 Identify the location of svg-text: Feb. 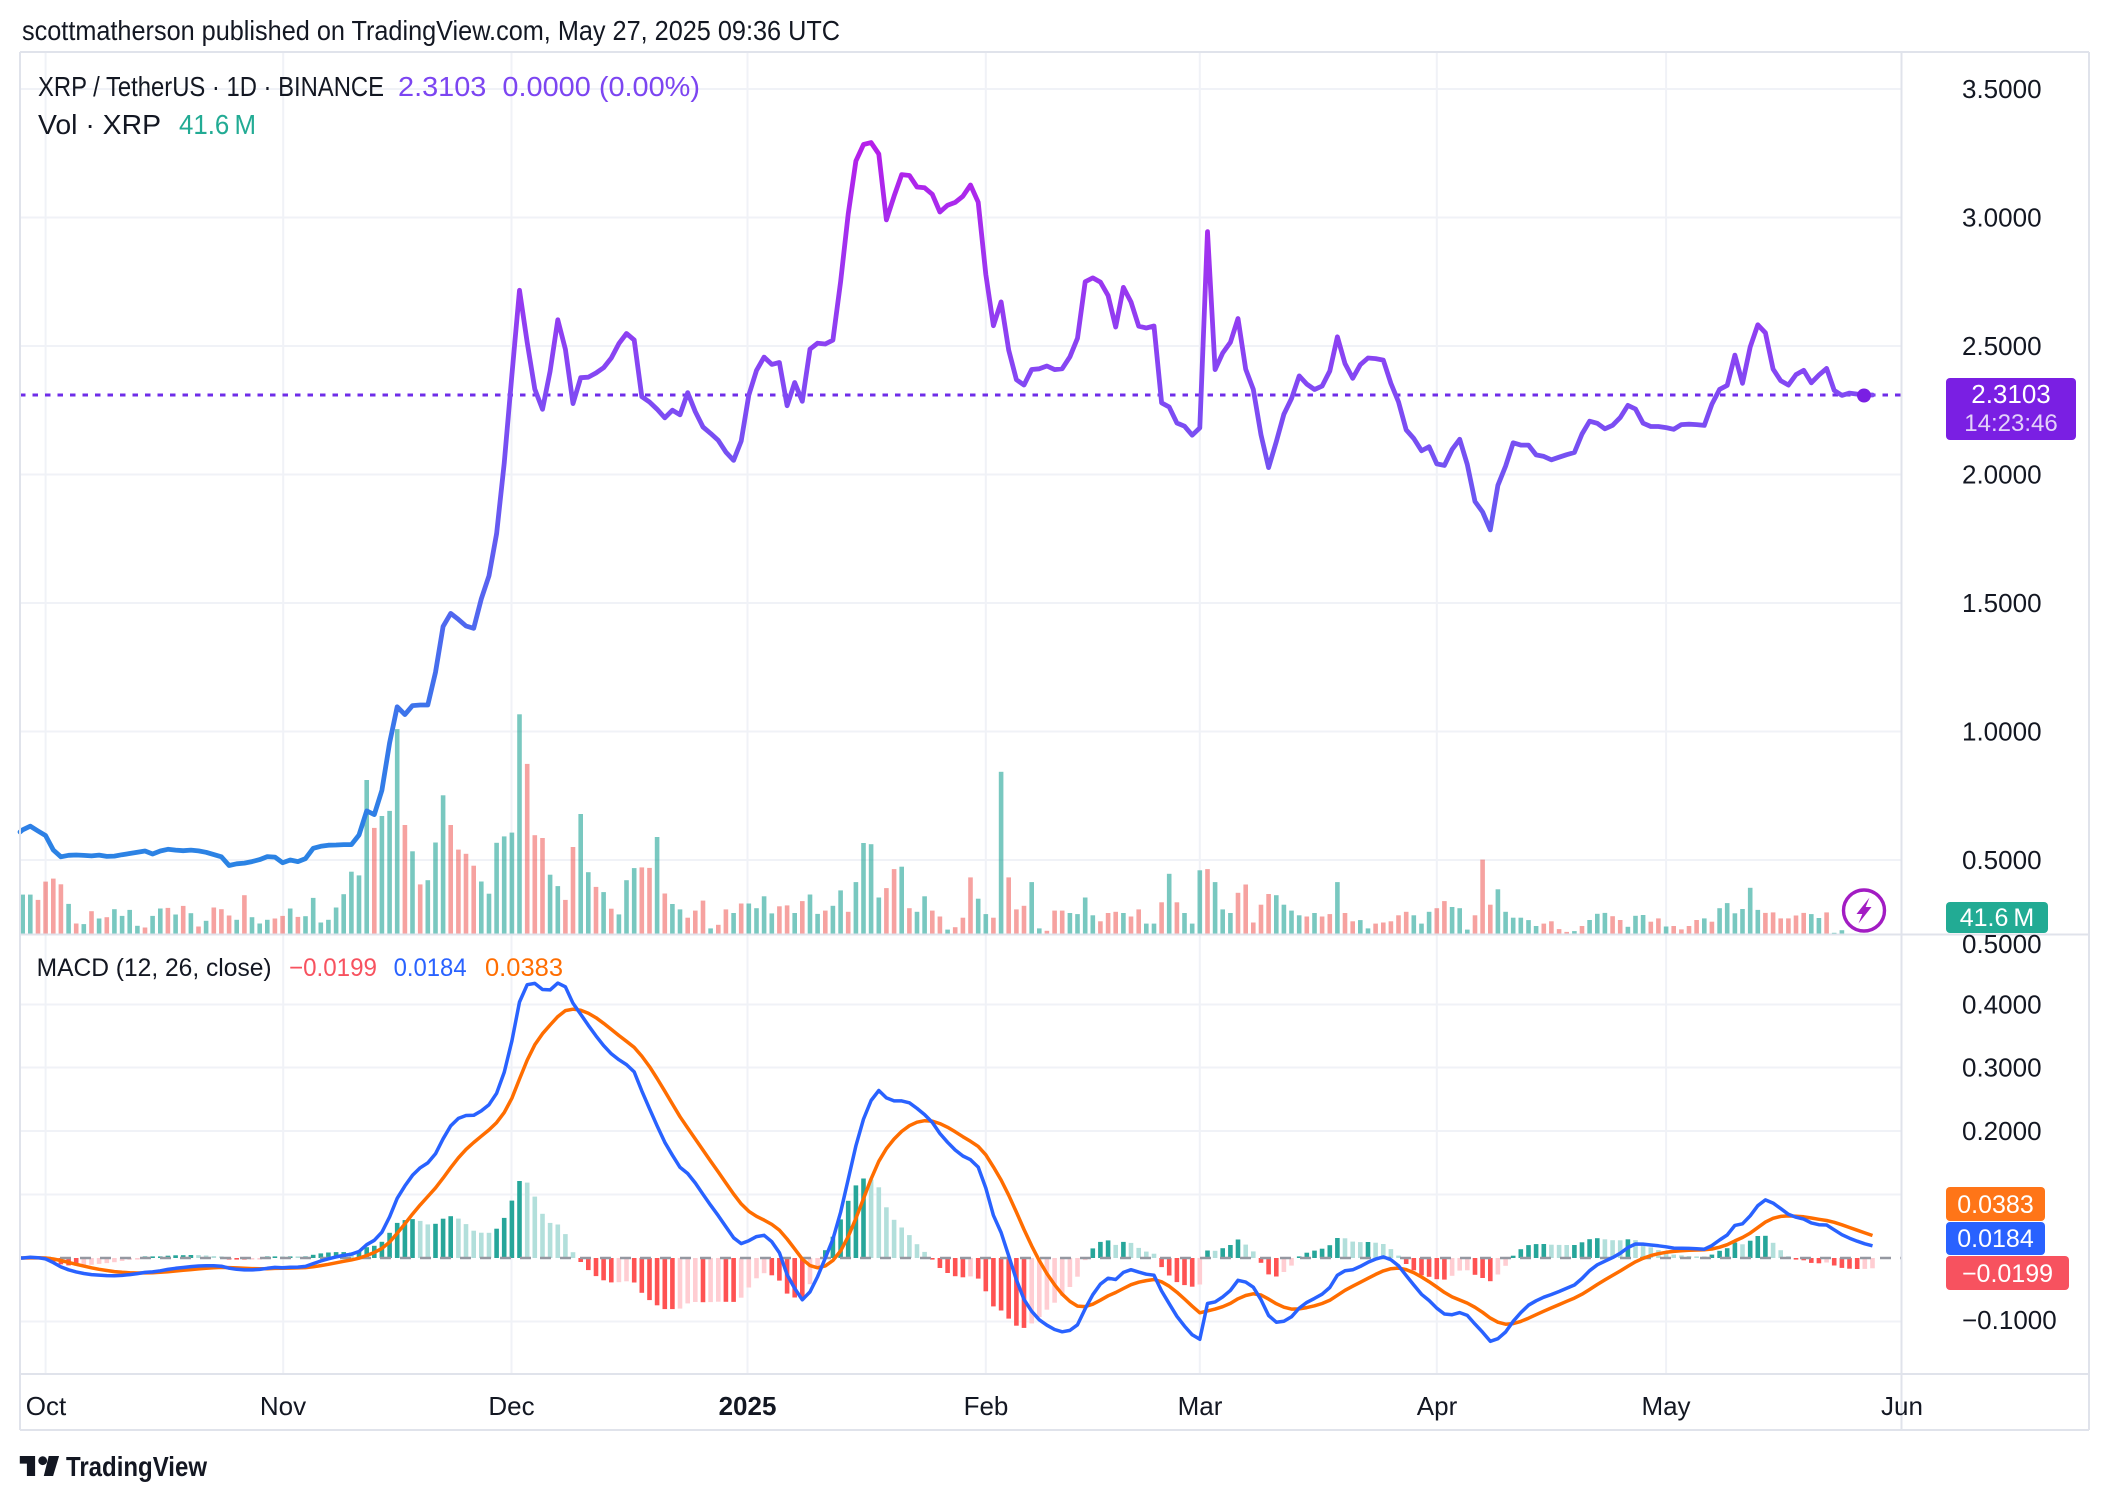
(986, 1406).